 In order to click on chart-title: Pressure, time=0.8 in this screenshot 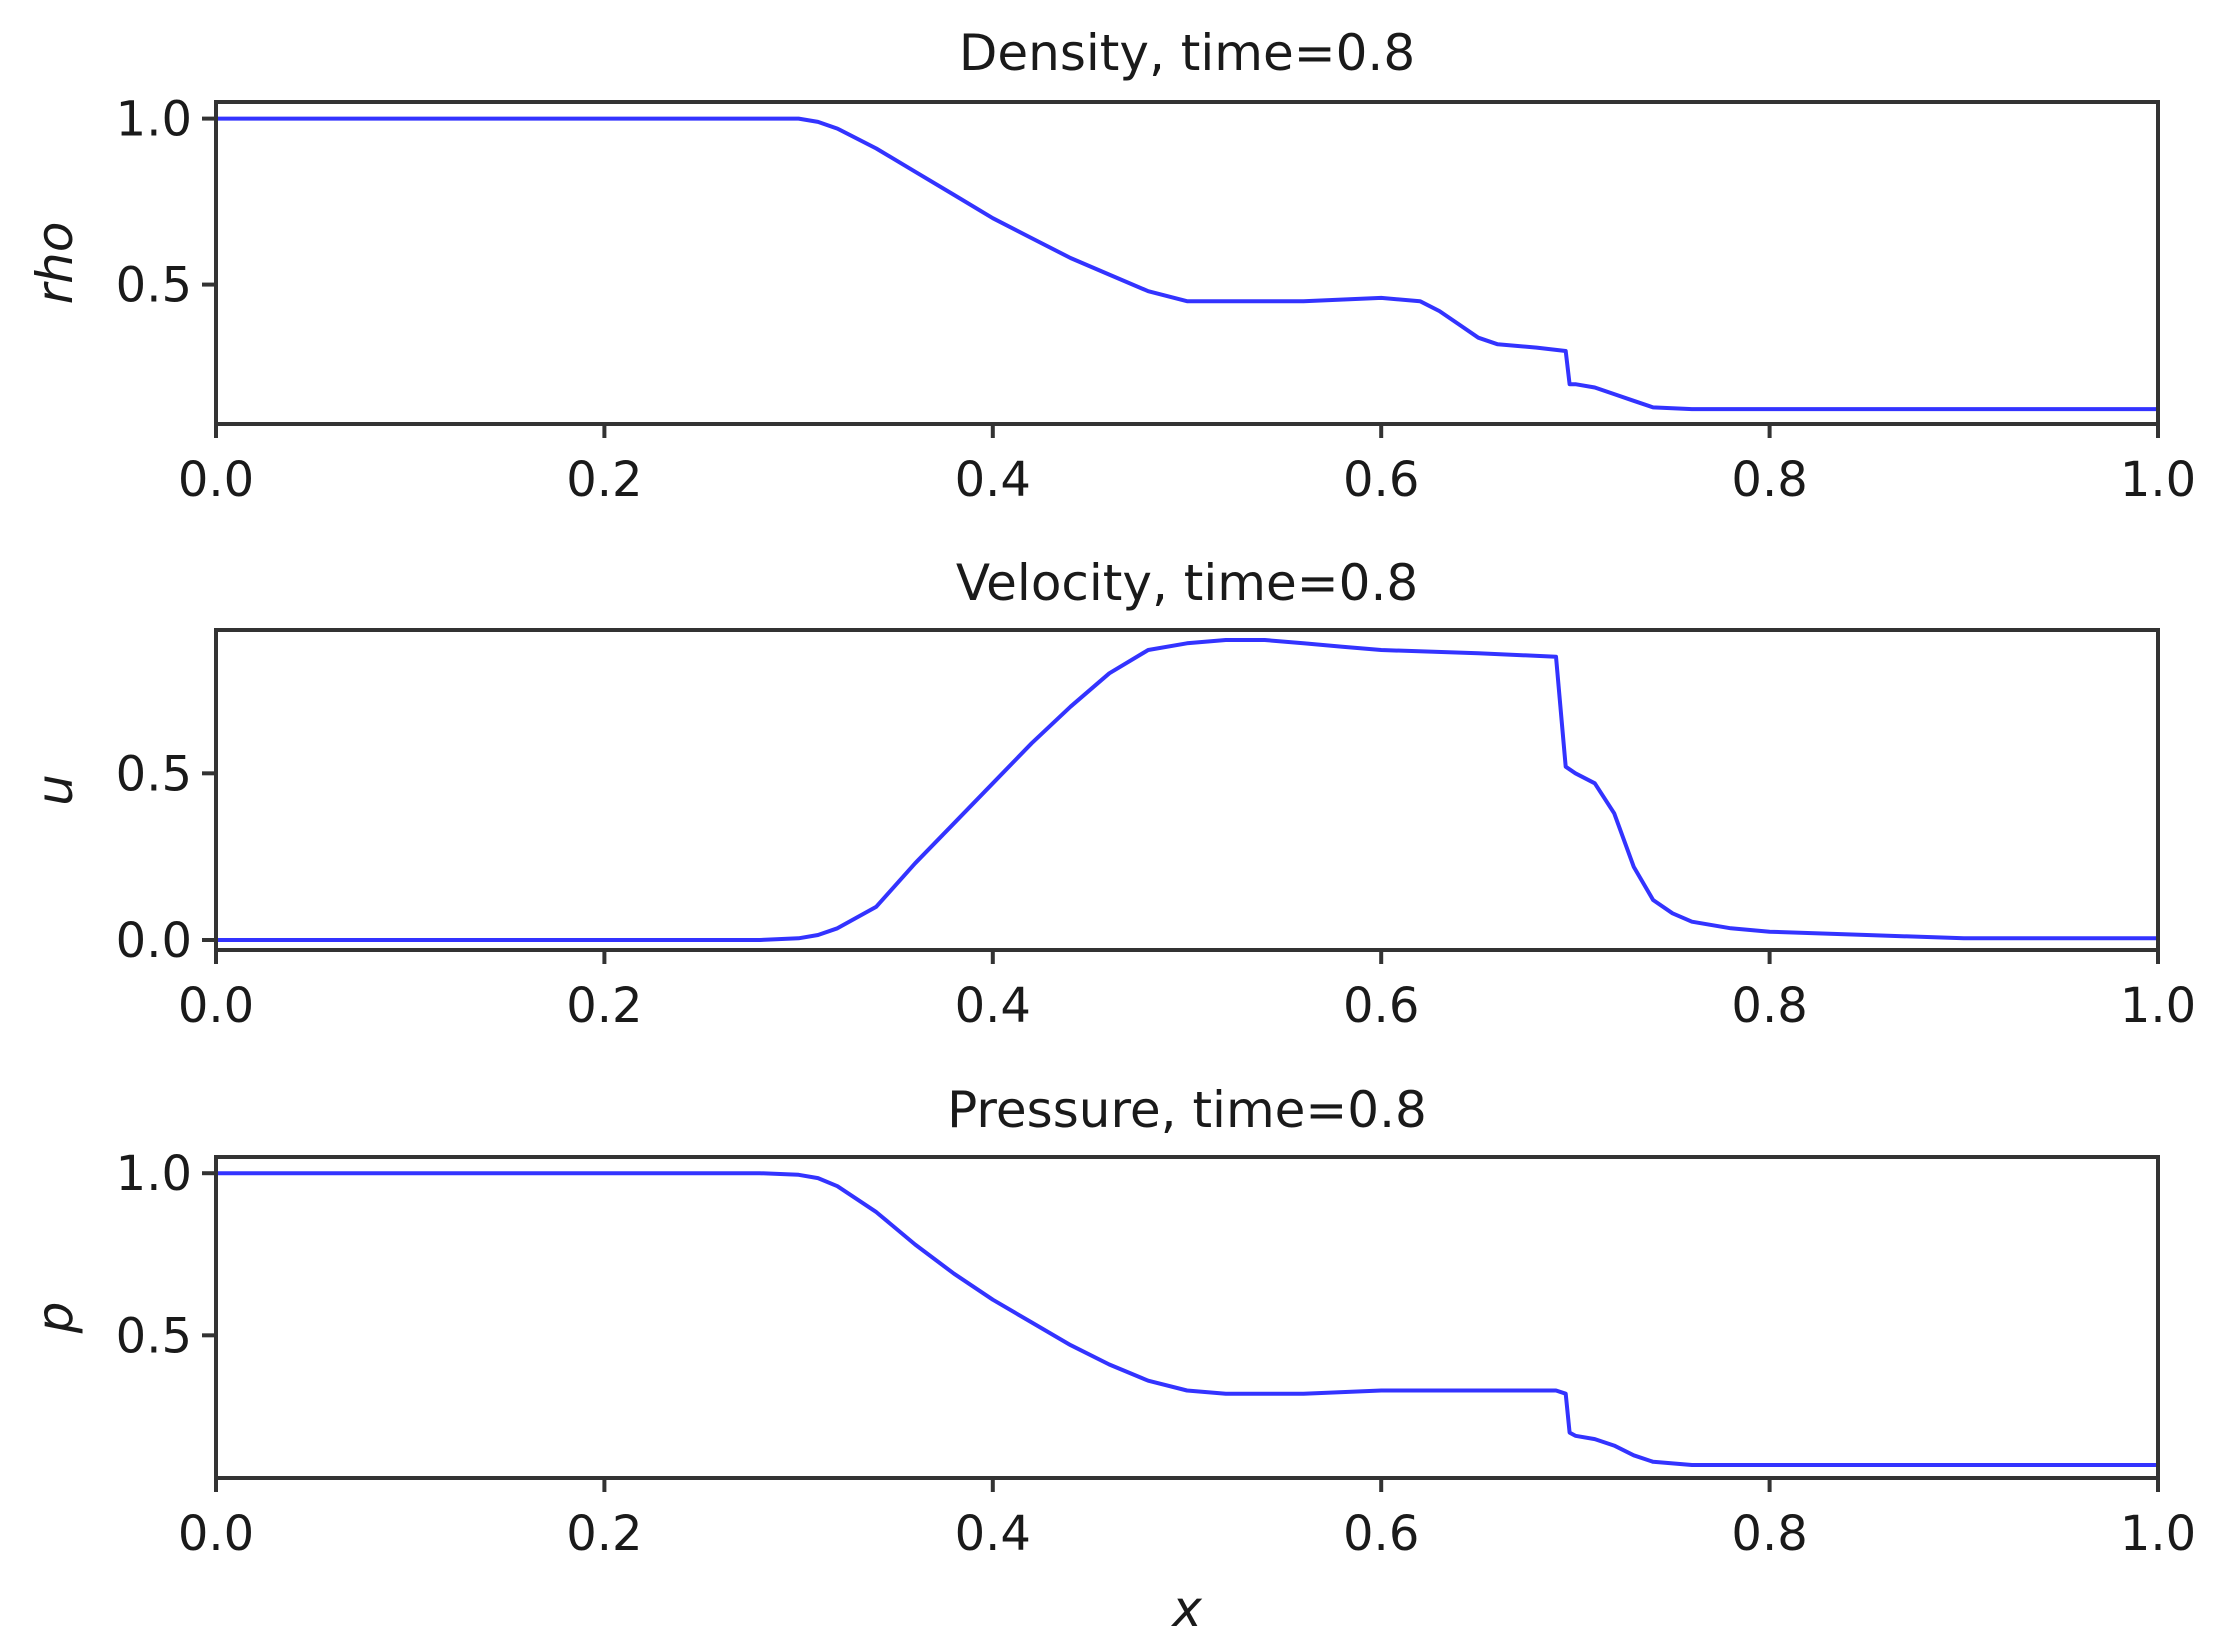, I will do `click(1187, 1110)`.